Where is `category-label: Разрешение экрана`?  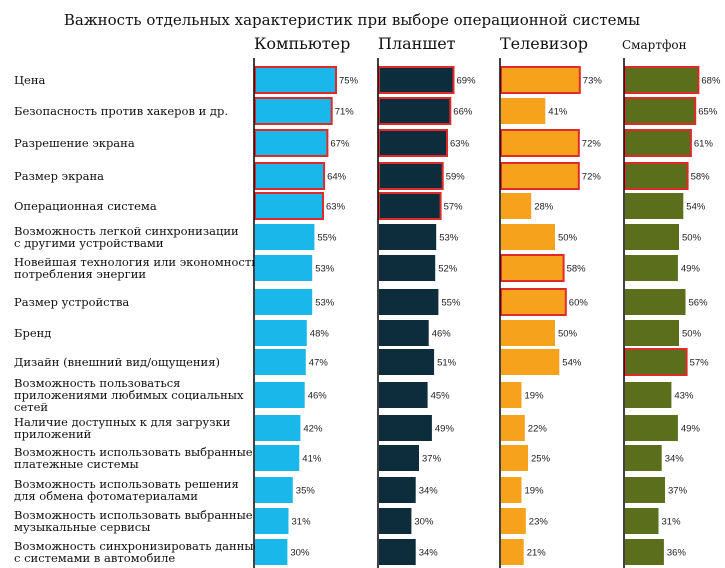
category-label: Разрешение экрана is located at coordinates (74, 143).